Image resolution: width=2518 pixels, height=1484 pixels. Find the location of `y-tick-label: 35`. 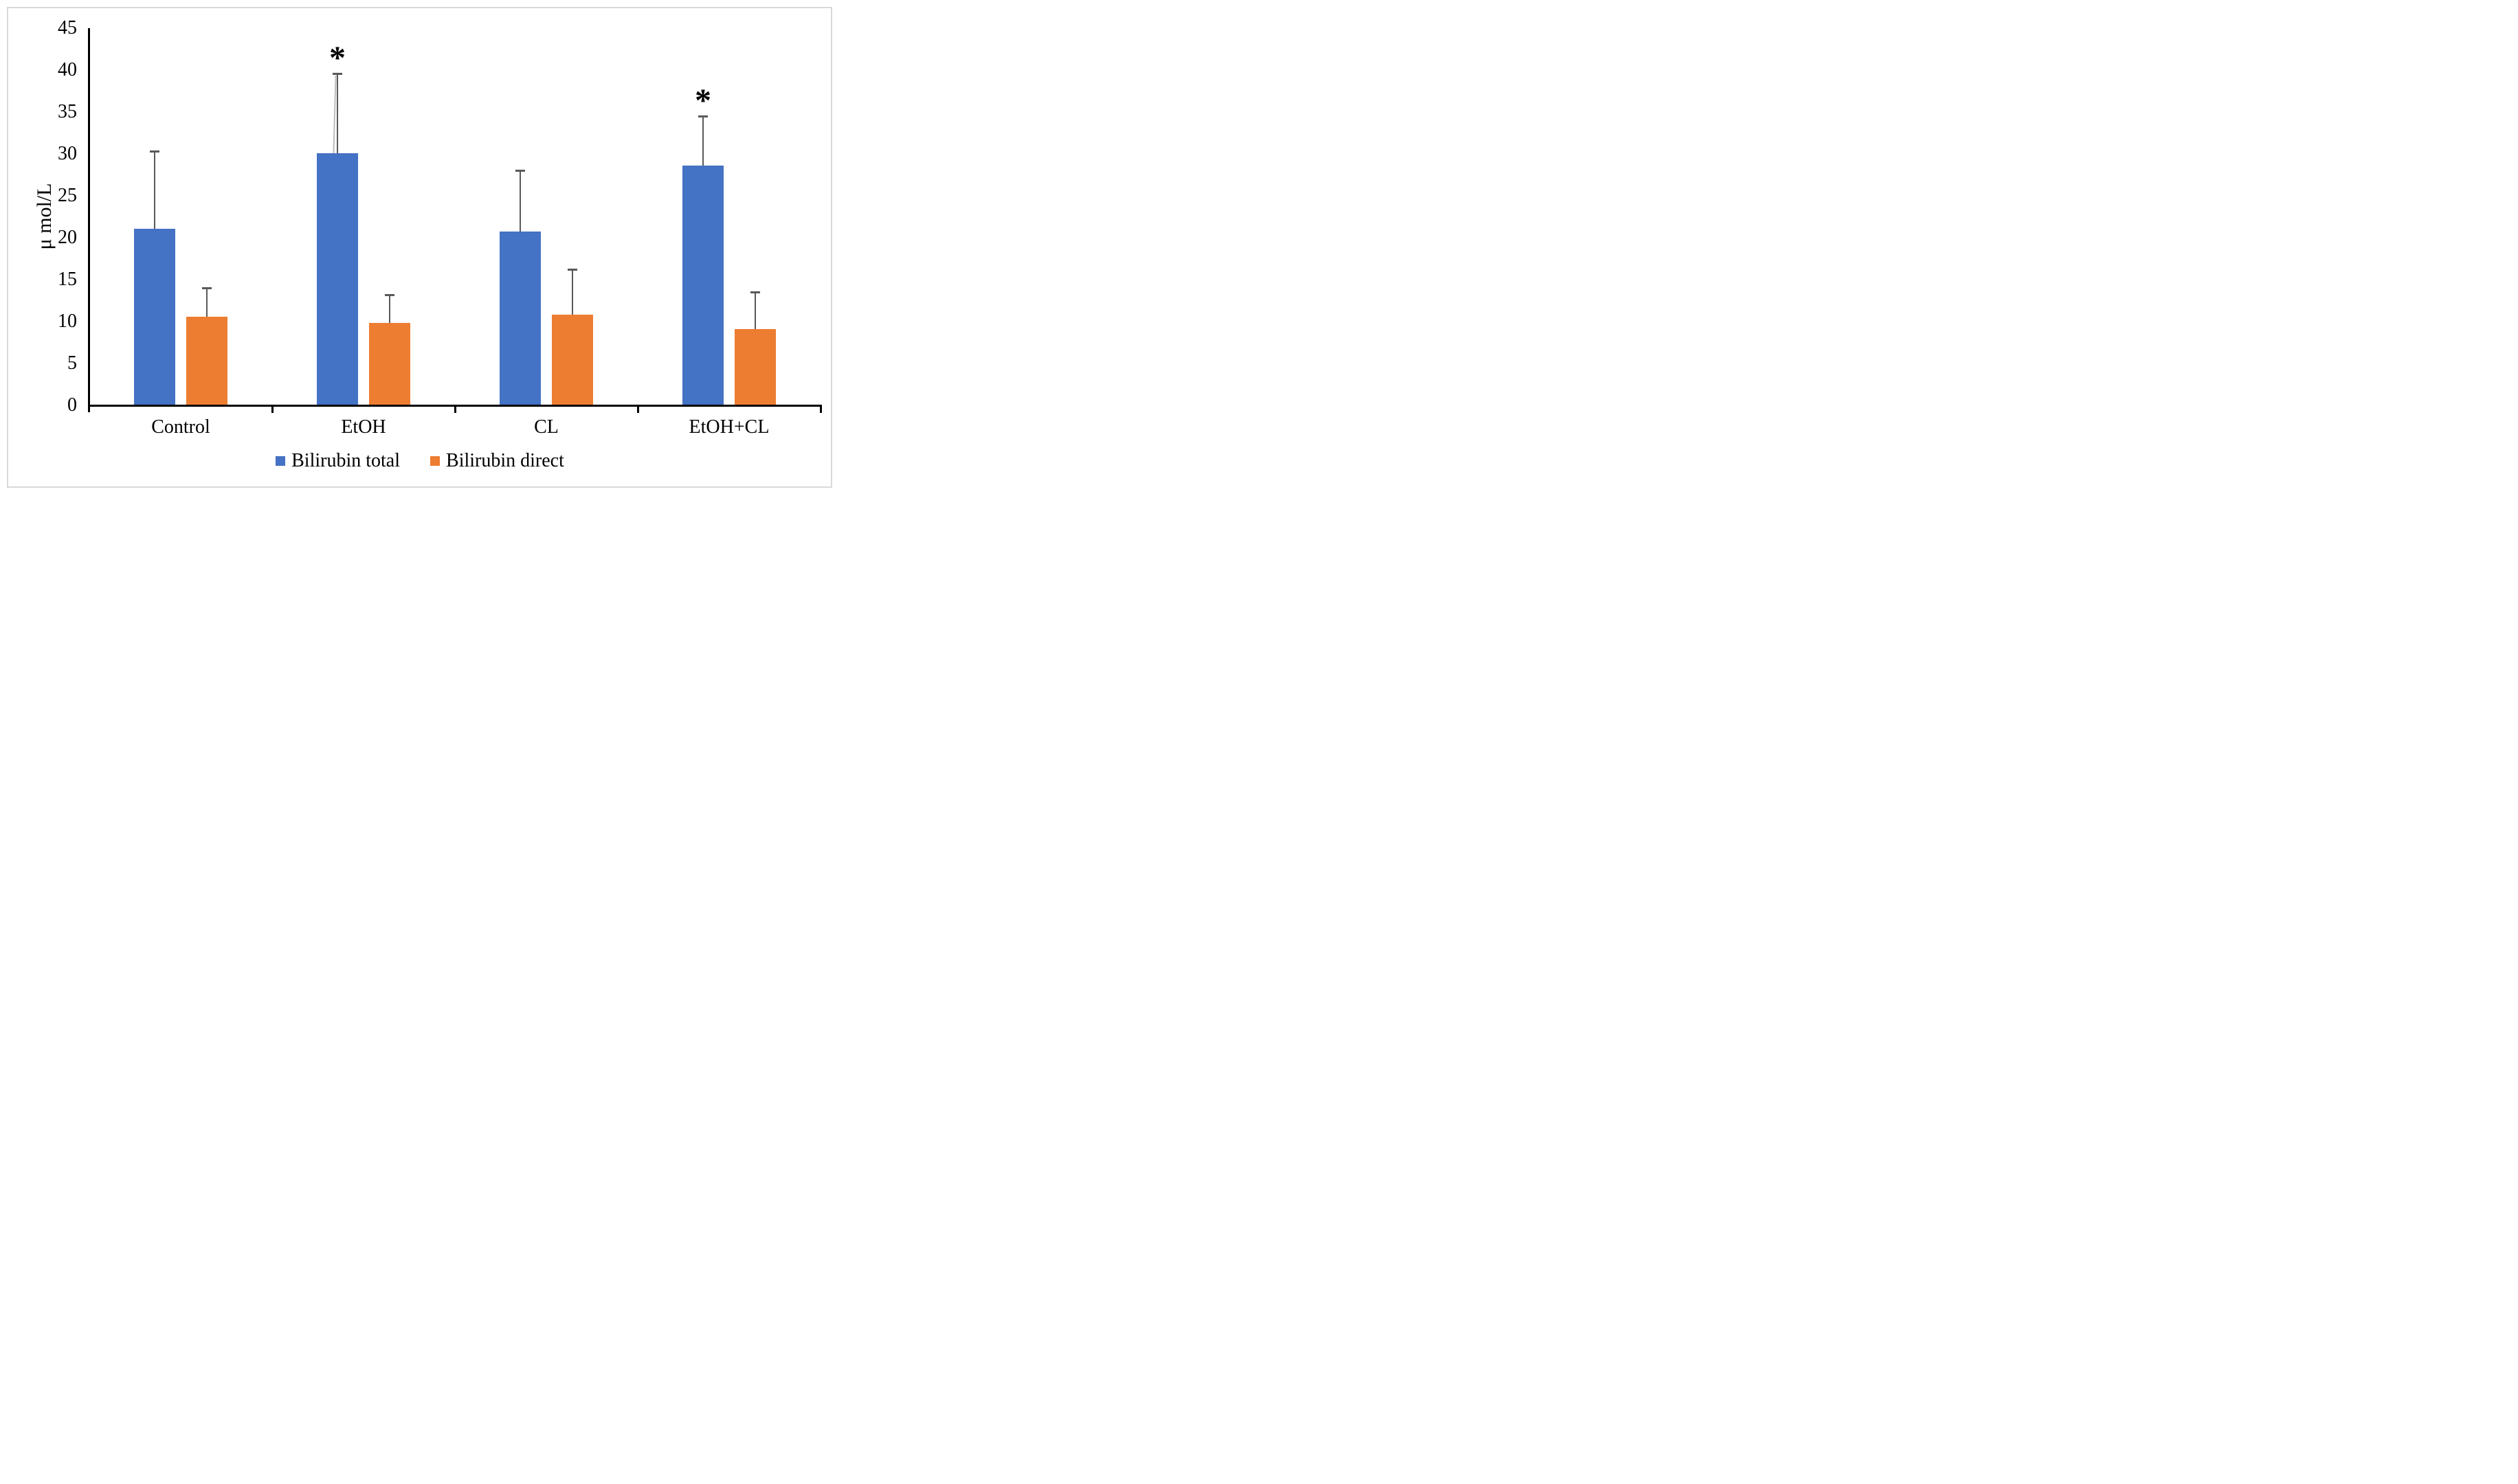

y-tick-label: 35 is located at coordinates (67, 111).